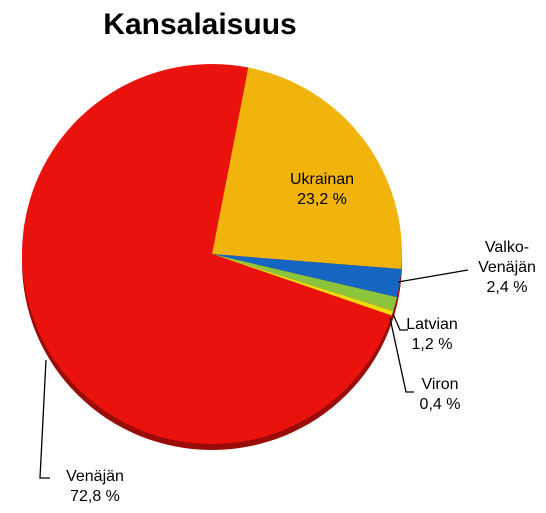  I want to click on value-label: 72,8 %, so click(95, 496).